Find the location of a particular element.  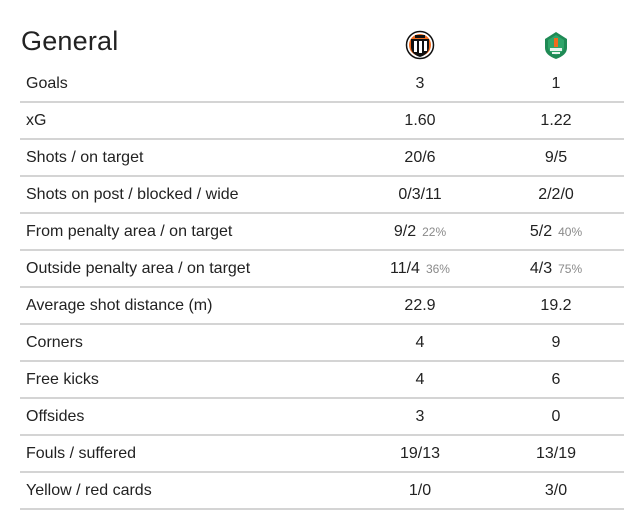

home-percentage: 36% is located at coordinates (437, 269).